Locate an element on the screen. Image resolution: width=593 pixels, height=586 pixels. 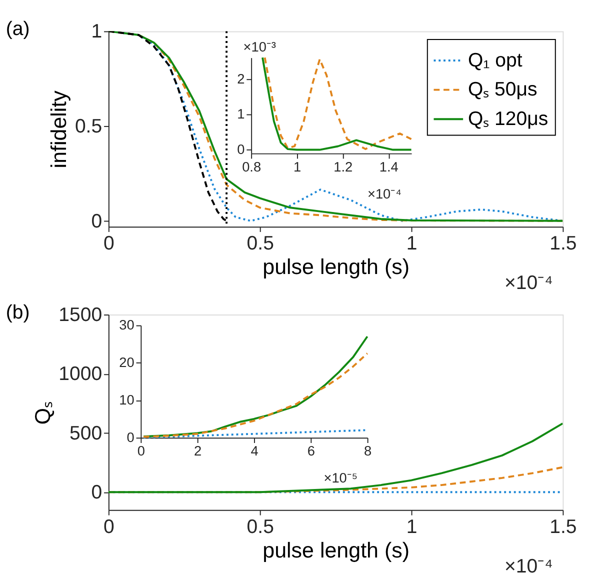
chart-title: (b) is located at coordinates (18, 312).